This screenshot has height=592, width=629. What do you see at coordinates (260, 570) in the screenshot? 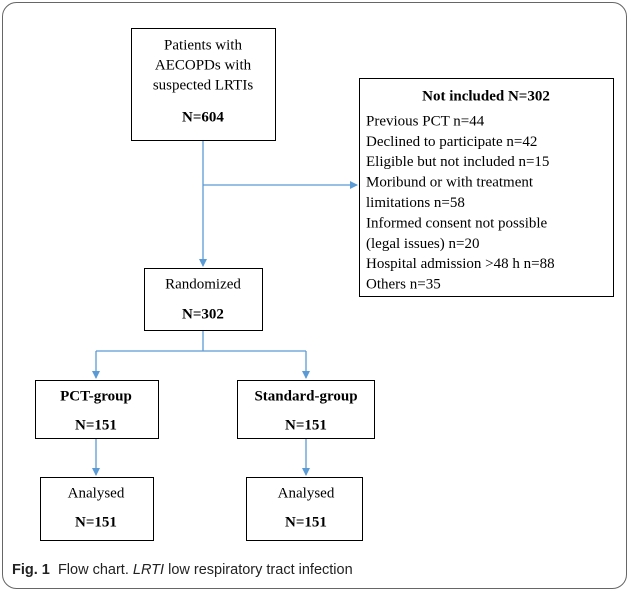
I see `caption-definition: low respiratory tract infection` at bounding box center [260, 570].